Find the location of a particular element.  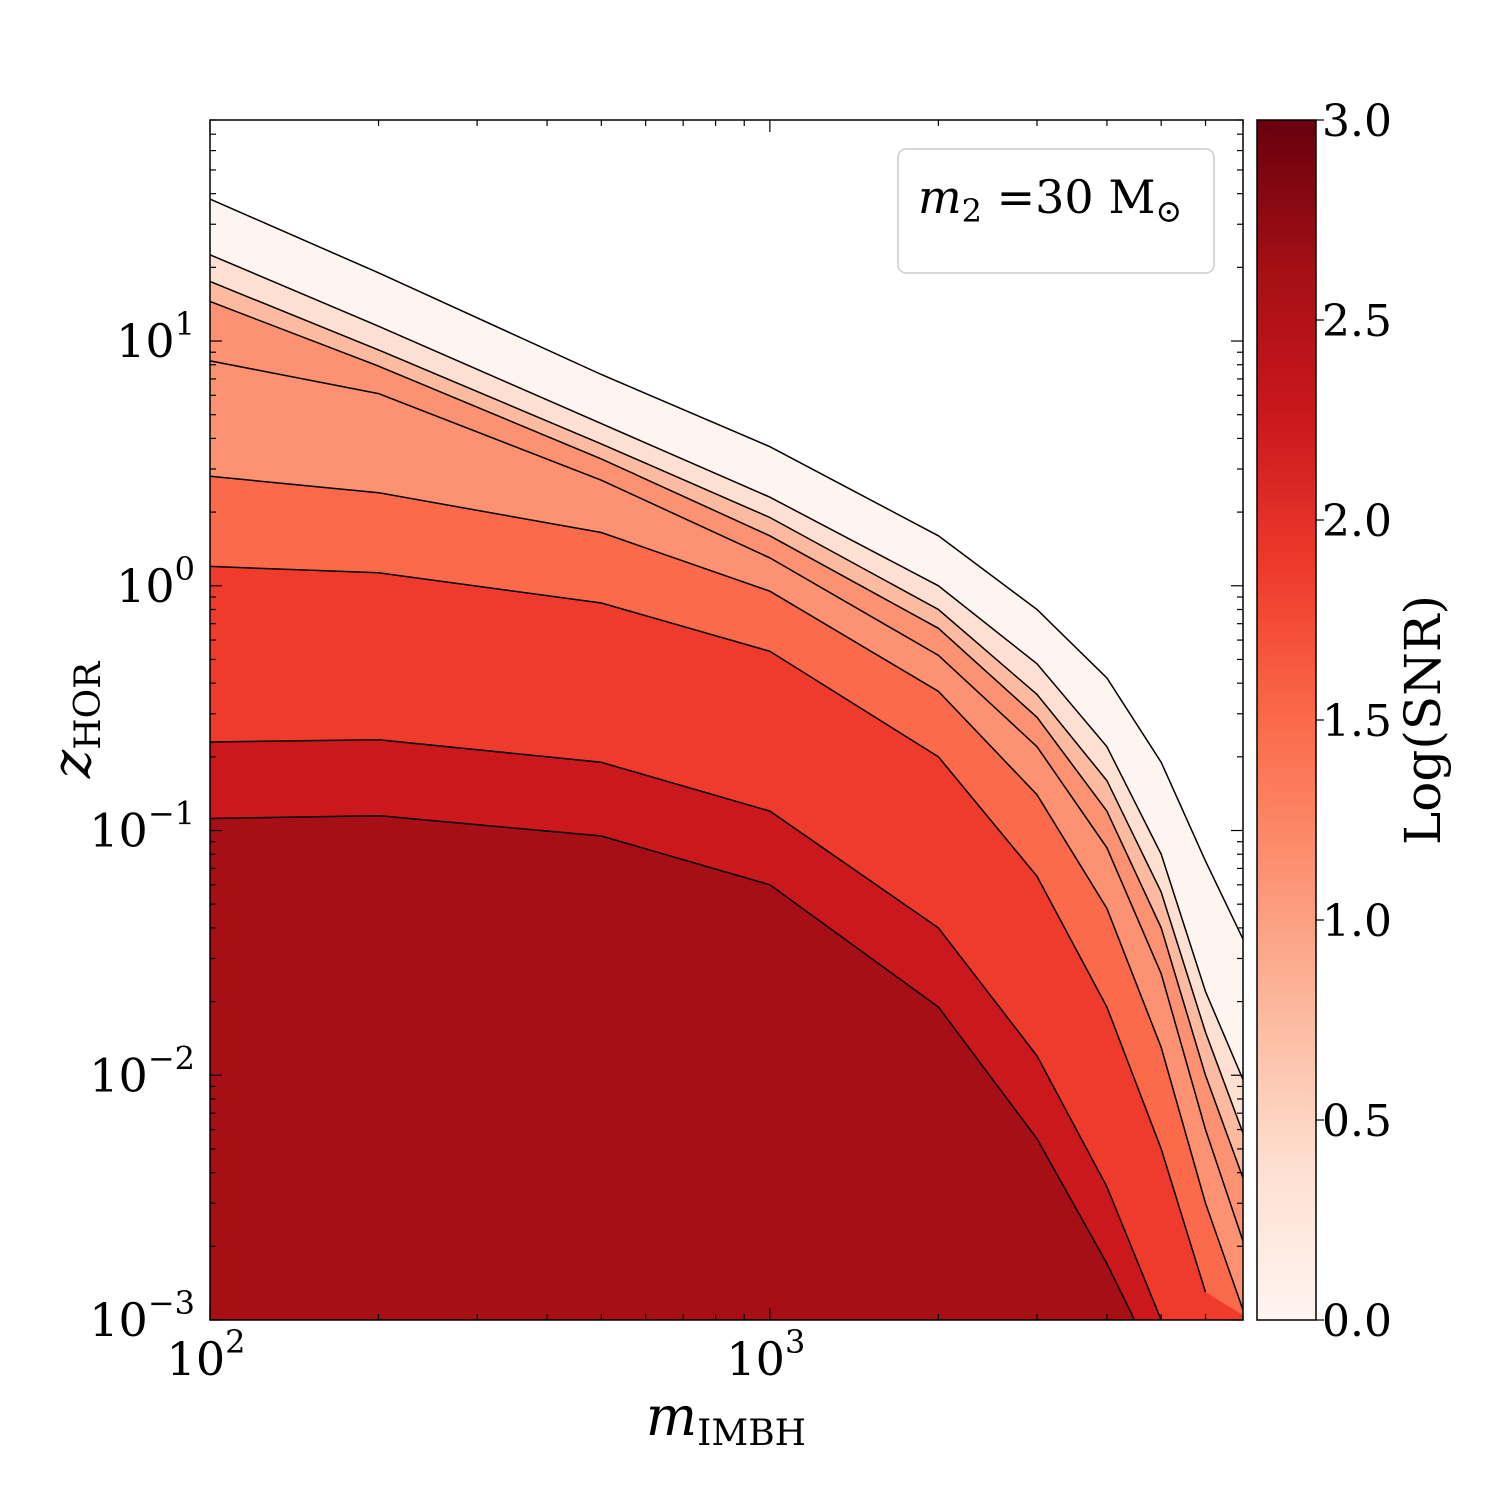

y-tick-label: 10⁻² is located at coordinates (142, 1070).